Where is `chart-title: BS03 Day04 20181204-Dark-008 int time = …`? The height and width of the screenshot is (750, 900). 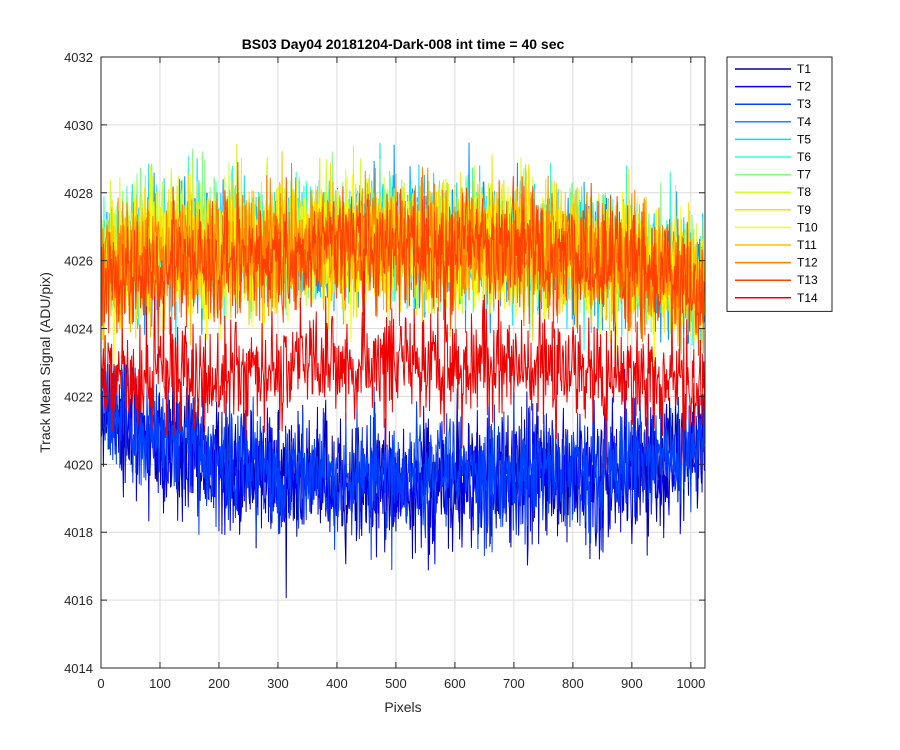
chart-title: BS03 Day04 20181204-Dark-008 int time = … is located at coordinates (403, 44).